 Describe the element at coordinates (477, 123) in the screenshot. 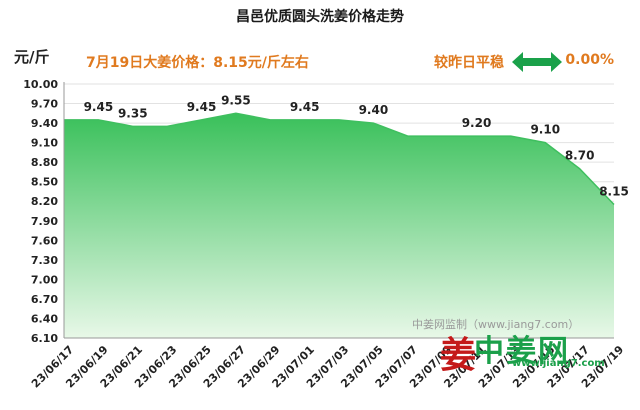

I see `data-label: 9.20` at that location.